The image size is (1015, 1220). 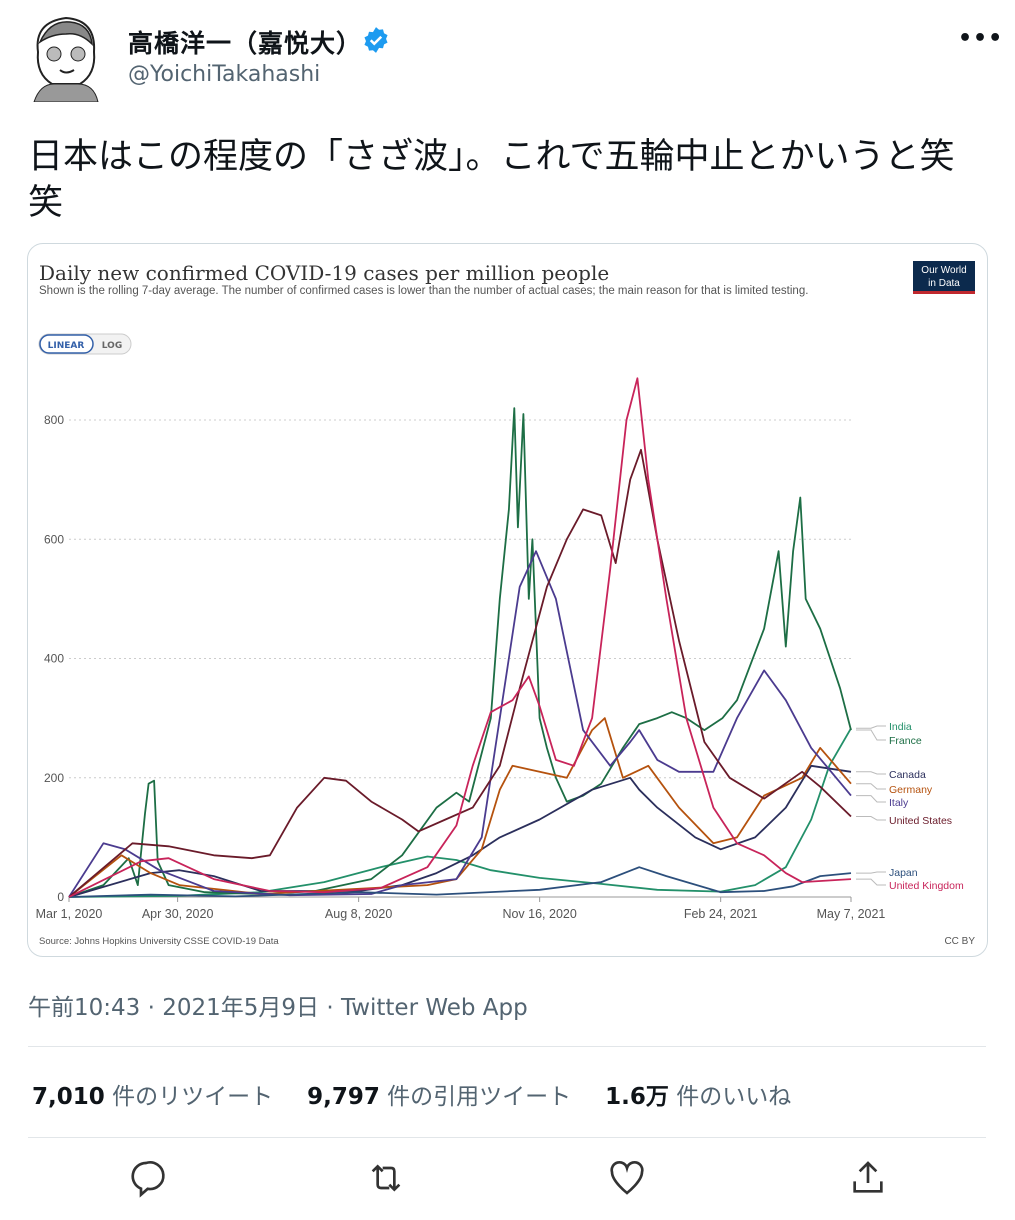 What do you see at coordinates (907, 775) in the screenshot?
I see `legend-label: Canada` at bounding box center [907, 775].